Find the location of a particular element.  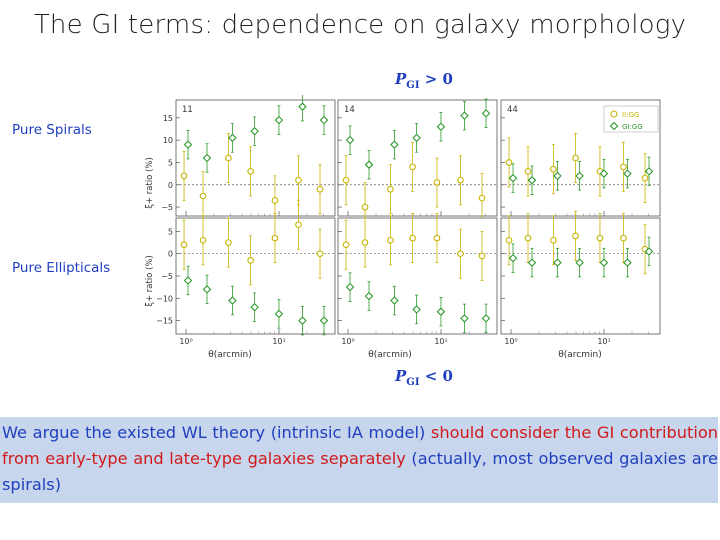

pgi-bottom-symbol: P is located at coordinates (401, 376).